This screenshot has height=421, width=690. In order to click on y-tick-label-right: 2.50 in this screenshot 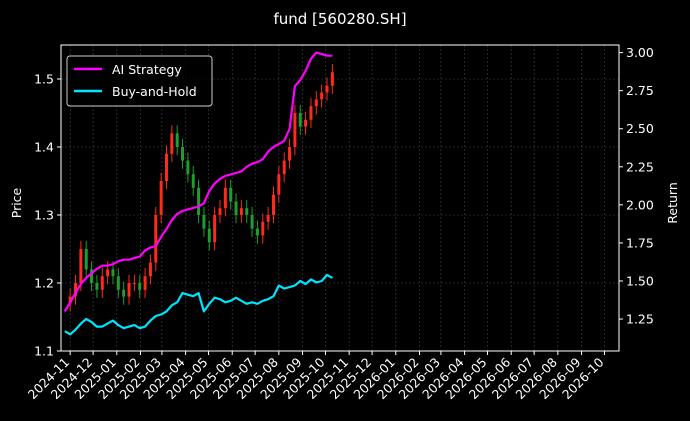, I will do `click(640, 128)`.